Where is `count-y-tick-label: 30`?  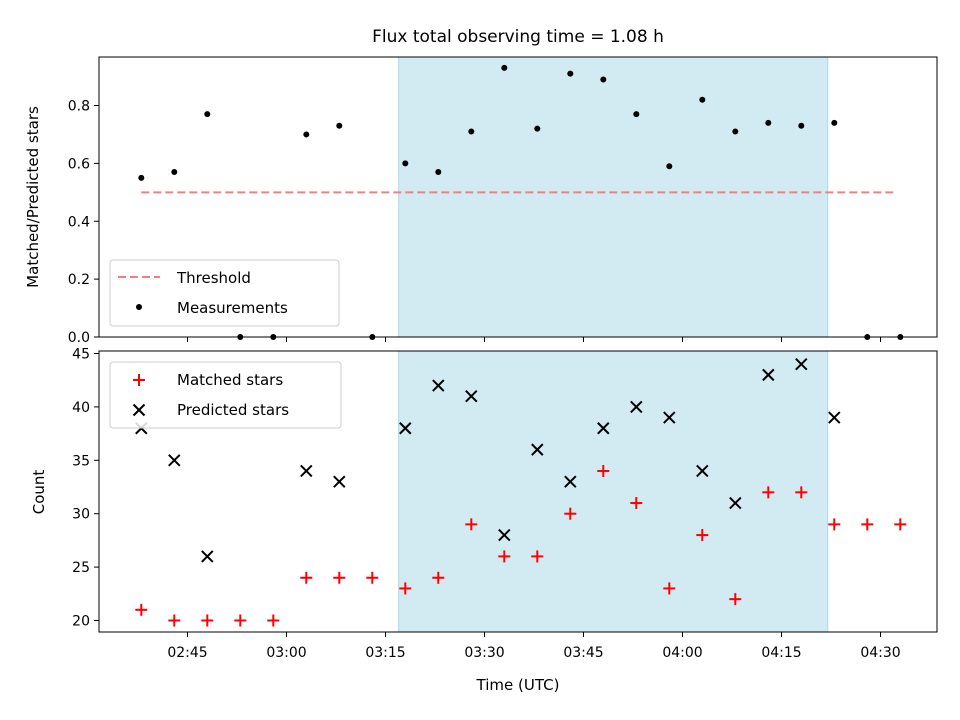
count-y-tick-label: 30 is located at coordinates (81, 515).